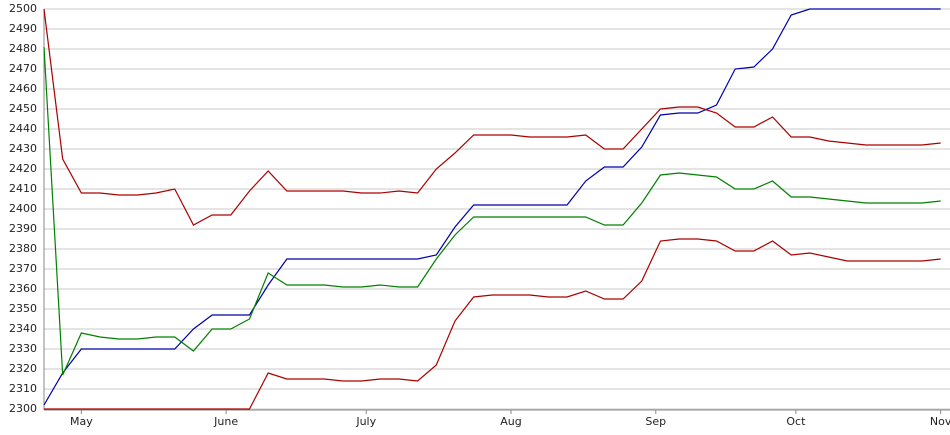 The height and width of the screenshot is (435, 950). What do you see at coordinates (23, 8) in the screenshot?
I see `y-tick-label: 2500` at bounding box center [23, 8].